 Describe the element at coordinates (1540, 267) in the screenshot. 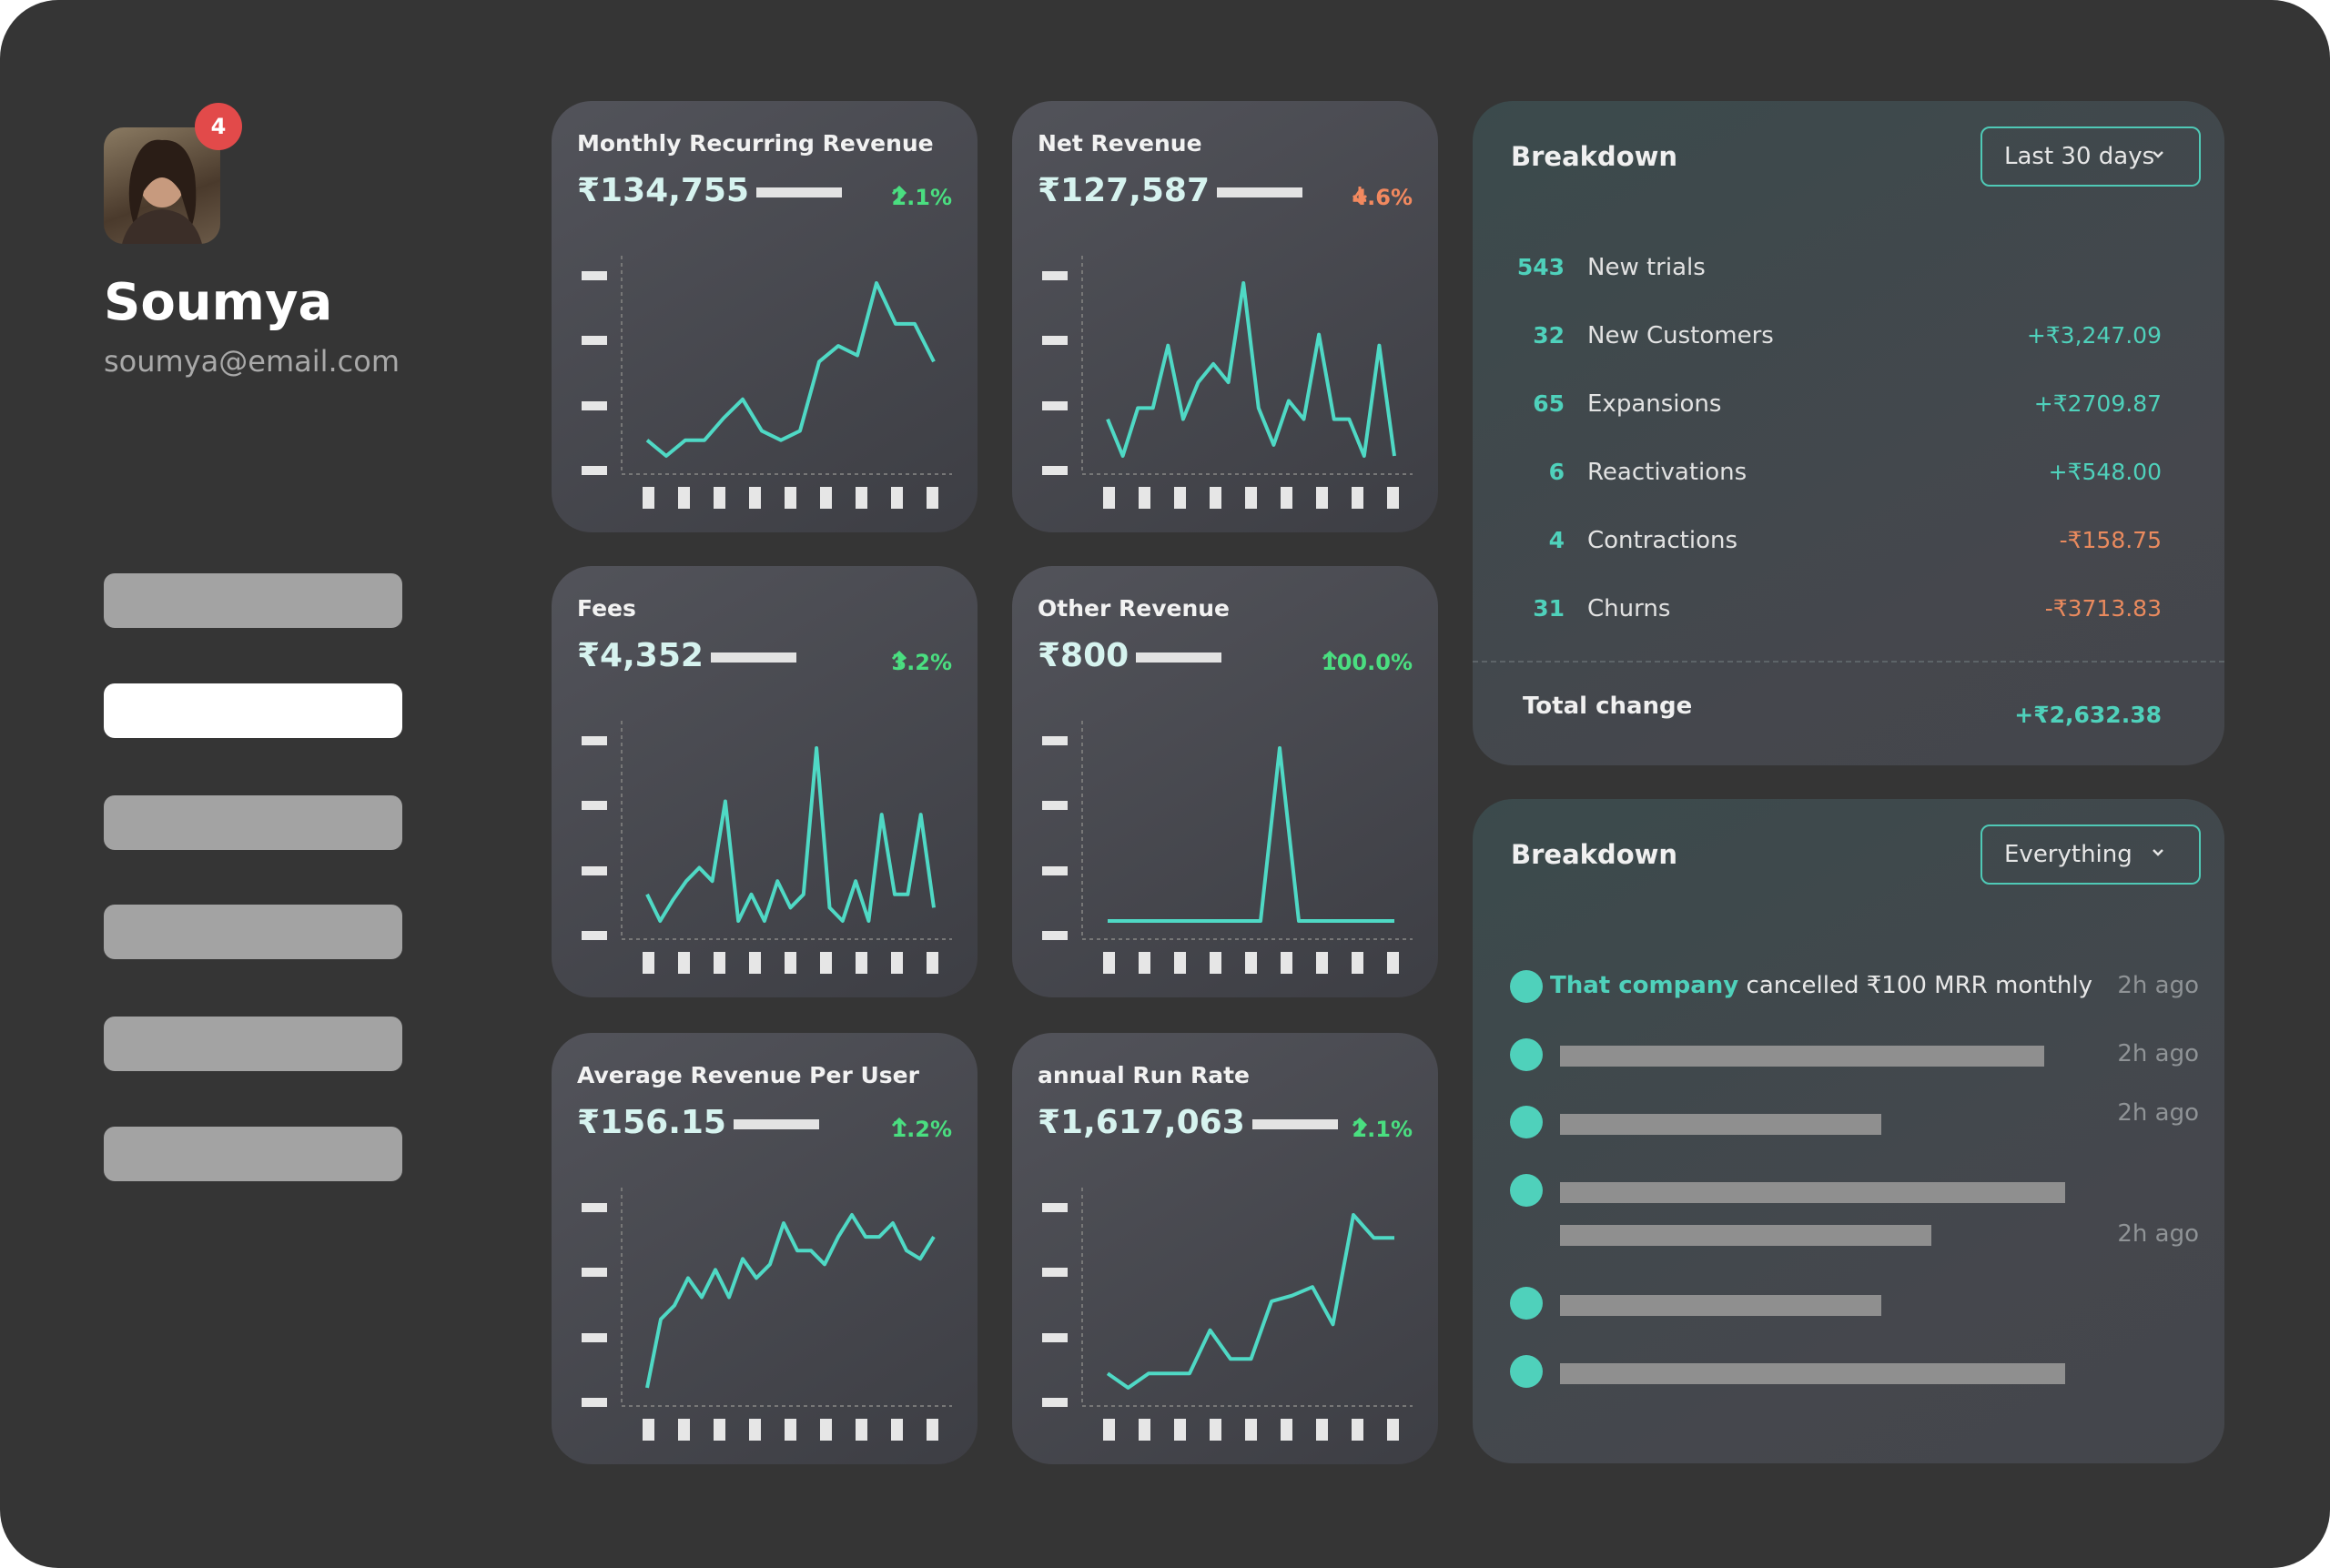

I see `row-count: 543` at that location.